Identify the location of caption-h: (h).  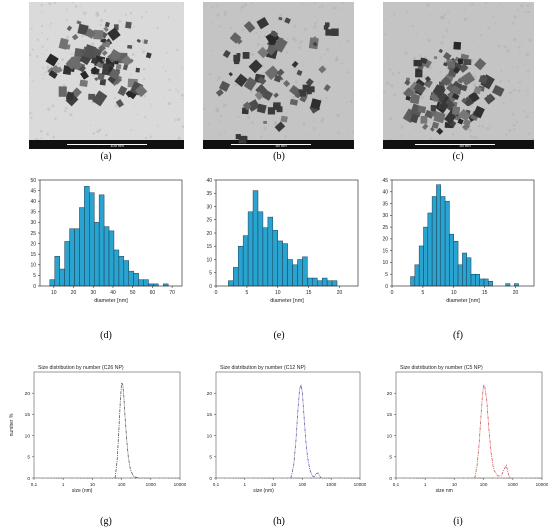
(279, 521).